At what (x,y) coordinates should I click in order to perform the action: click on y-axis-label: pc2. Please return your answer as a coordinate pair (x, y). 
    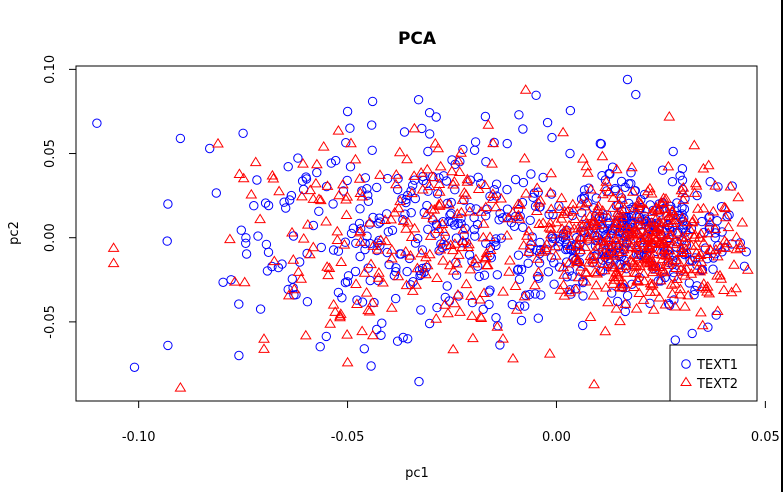
    Looking at the image, I should click on (14, 233).